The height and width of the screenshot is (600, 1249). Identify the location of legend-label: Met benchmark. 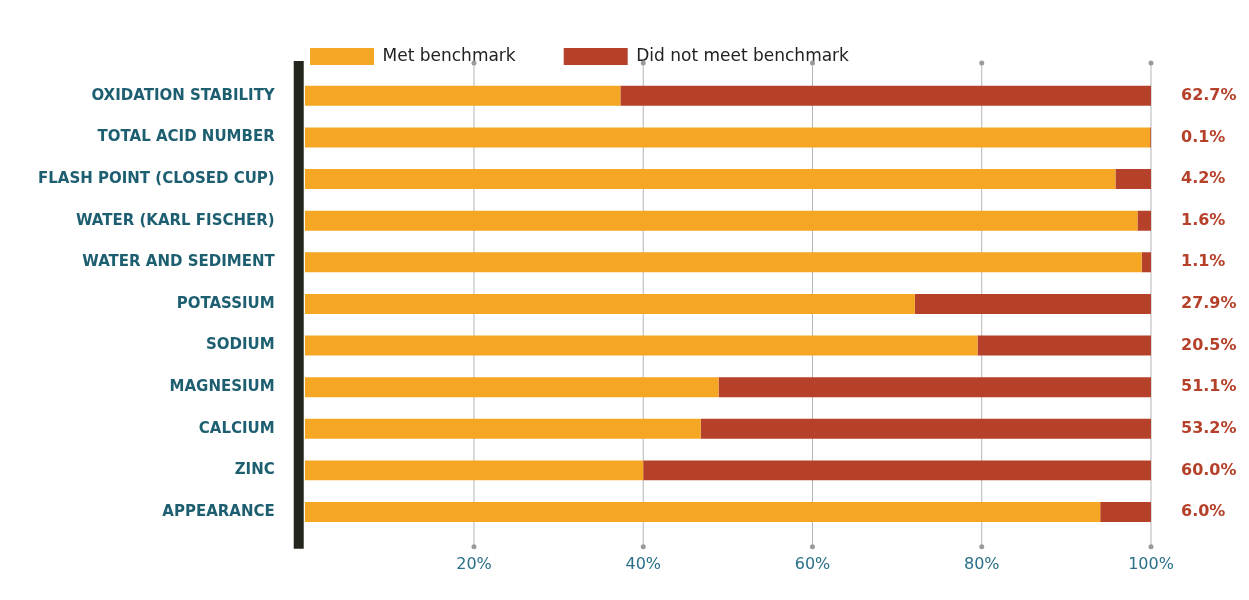
(449, 54).